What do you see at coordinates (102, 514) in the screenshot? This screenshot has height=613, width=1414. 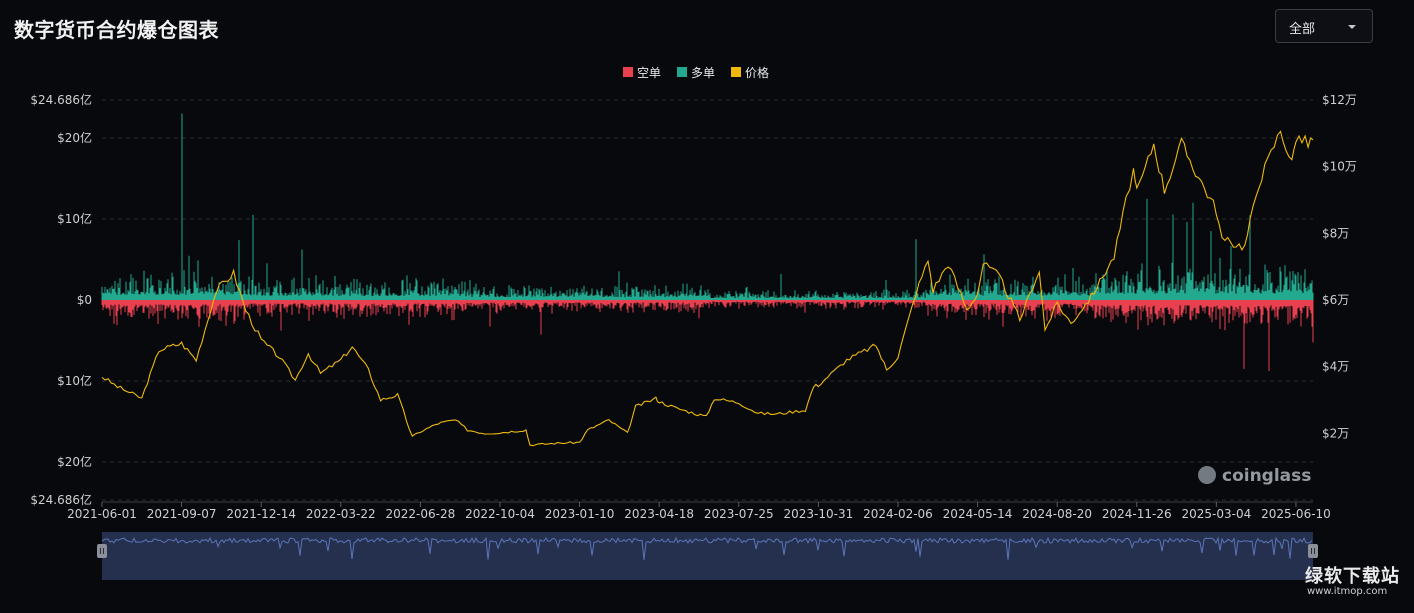 I see `x-tick-label: 2021-06-01` at bounding box center [102, 514].